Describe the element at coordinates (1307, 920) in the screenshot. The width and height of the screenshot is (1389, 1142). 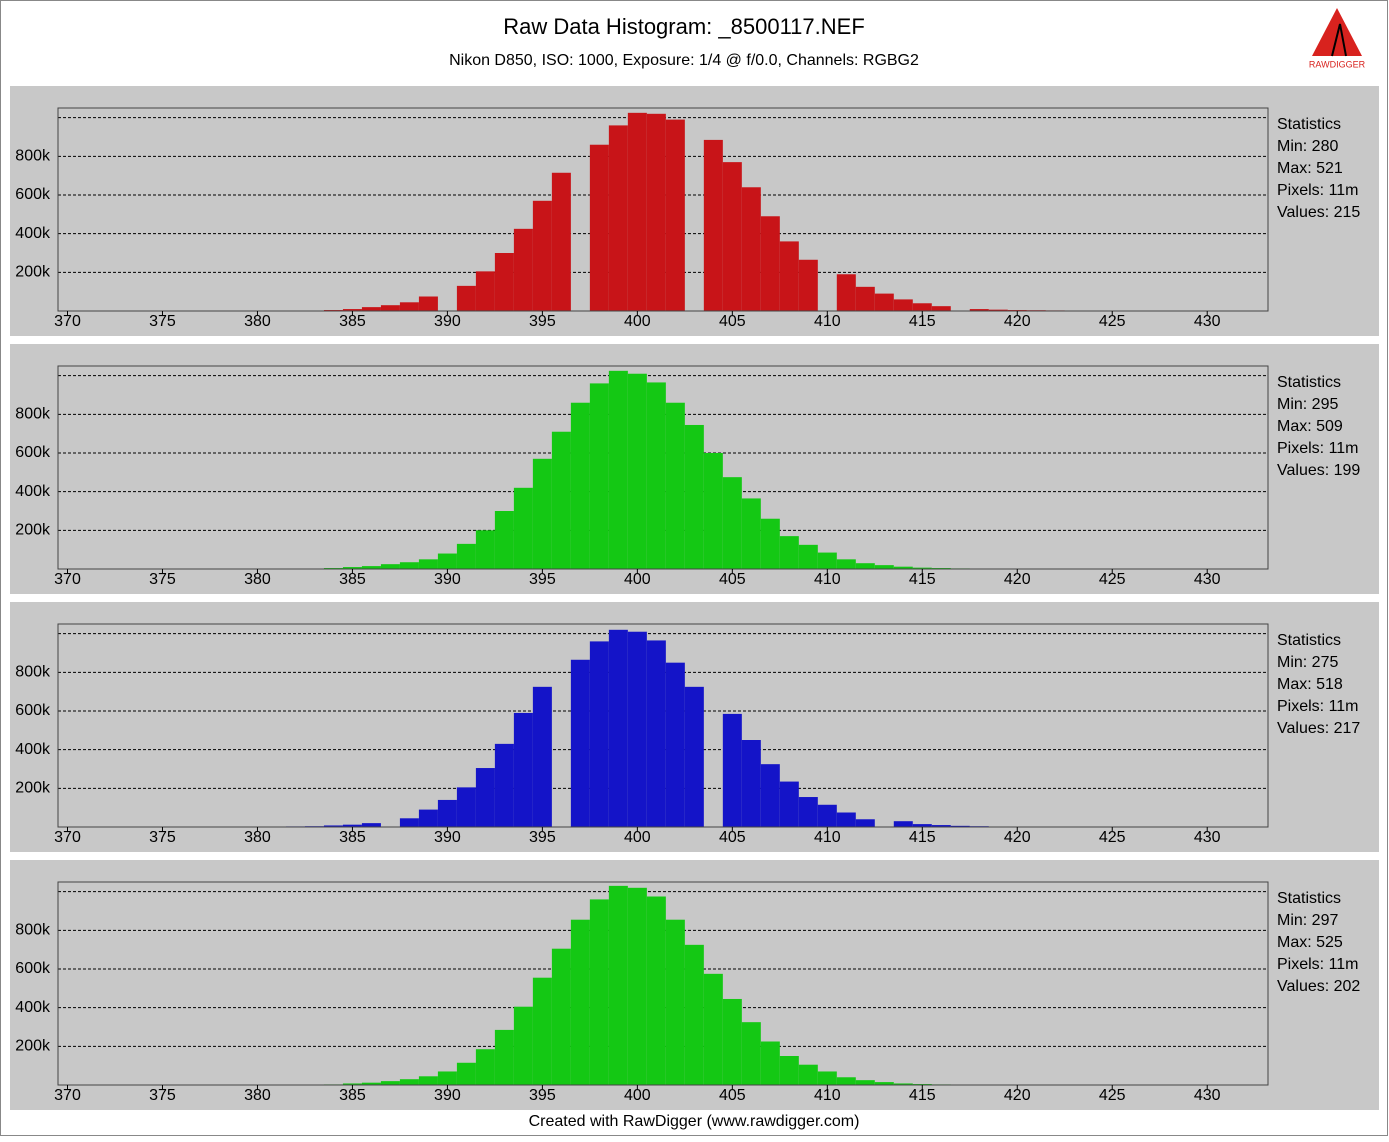
I see `stats-line: Min: 297` at that location.